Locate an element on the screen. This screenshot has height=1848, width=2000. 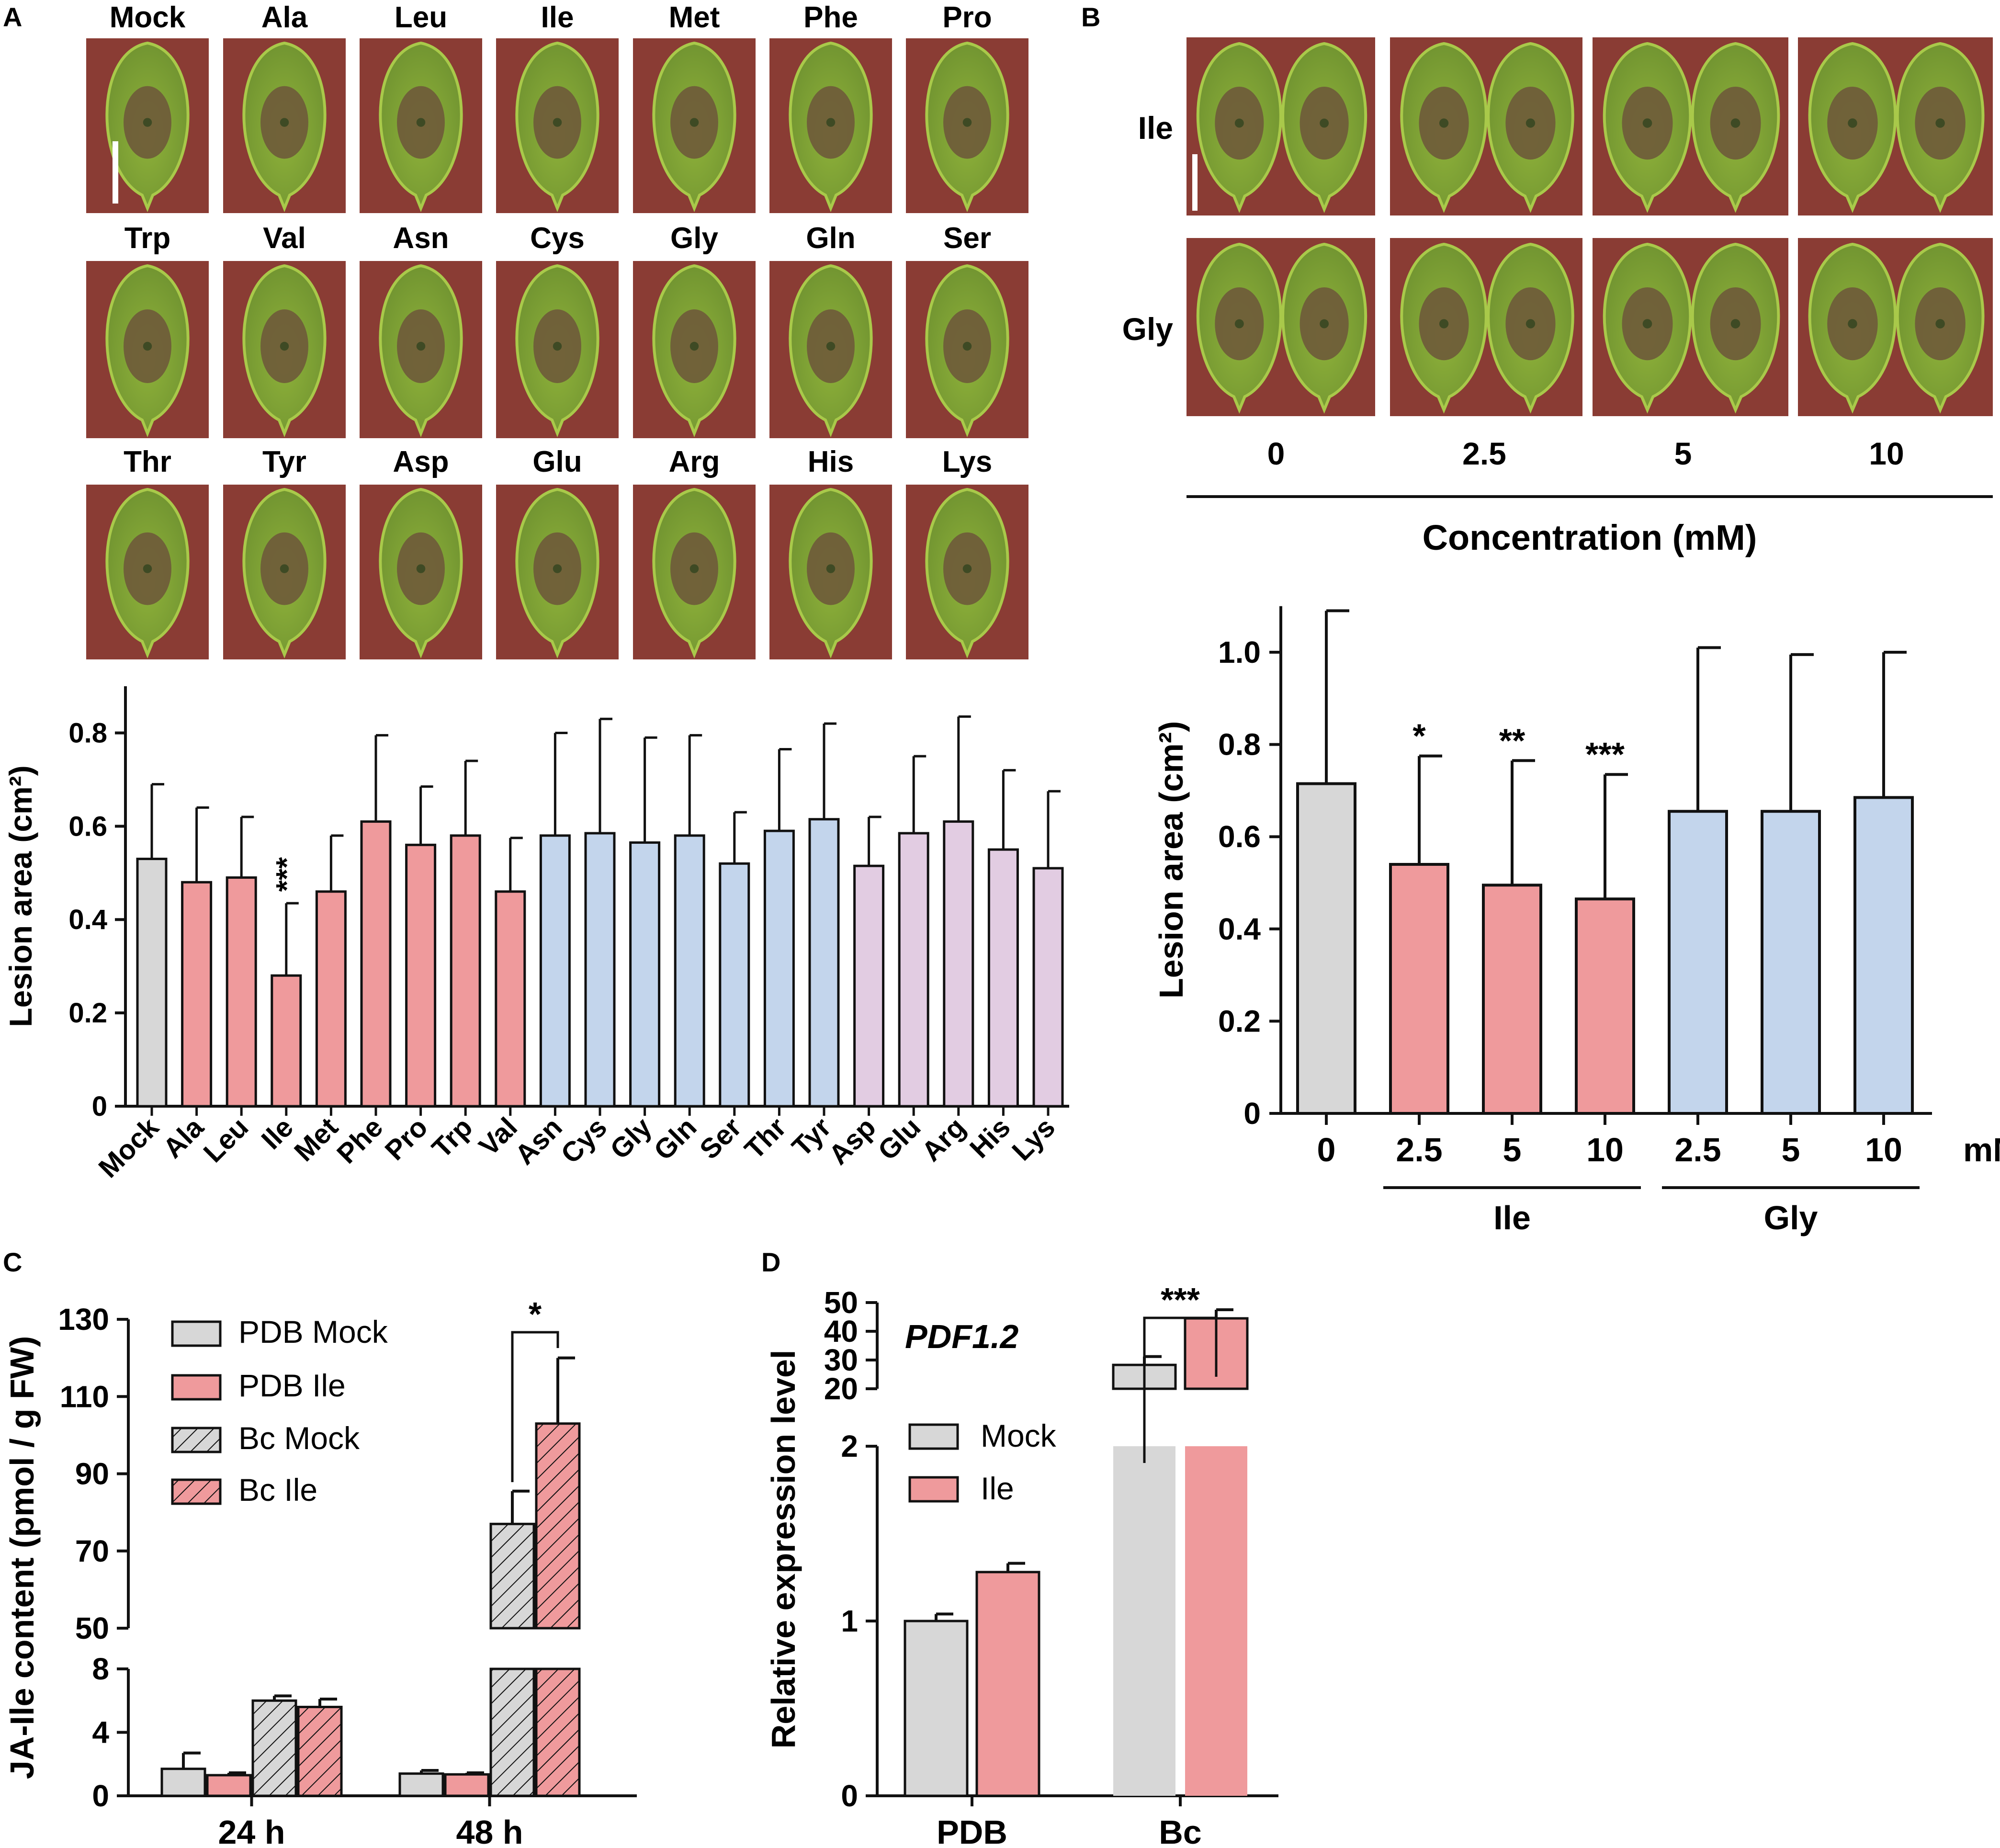
scale-bar is located at coordinates (1195, 182).